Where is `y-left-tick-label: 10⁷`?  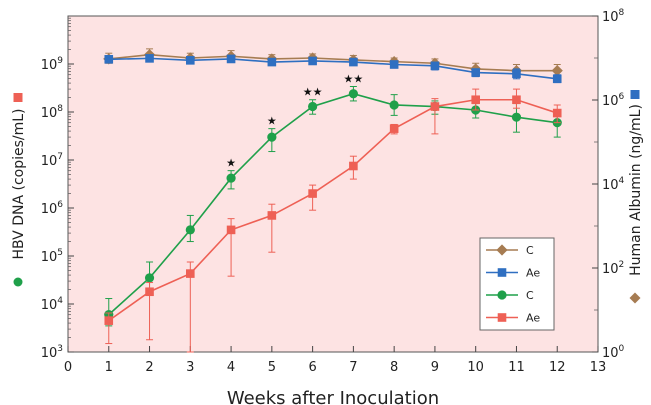
y-left-tick-label: 10⁷ is located at coordinates (52, 160).